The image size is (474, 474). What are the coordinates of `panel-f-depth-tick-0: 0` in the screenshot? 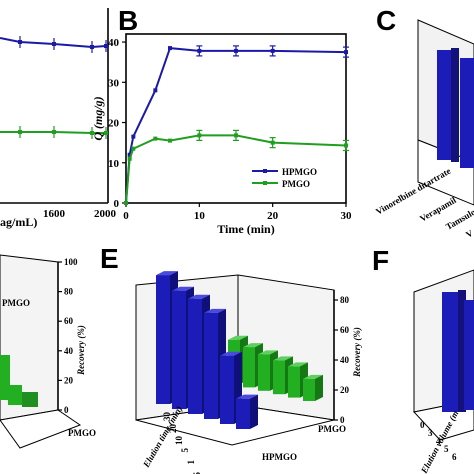 It's located at (422, 425).